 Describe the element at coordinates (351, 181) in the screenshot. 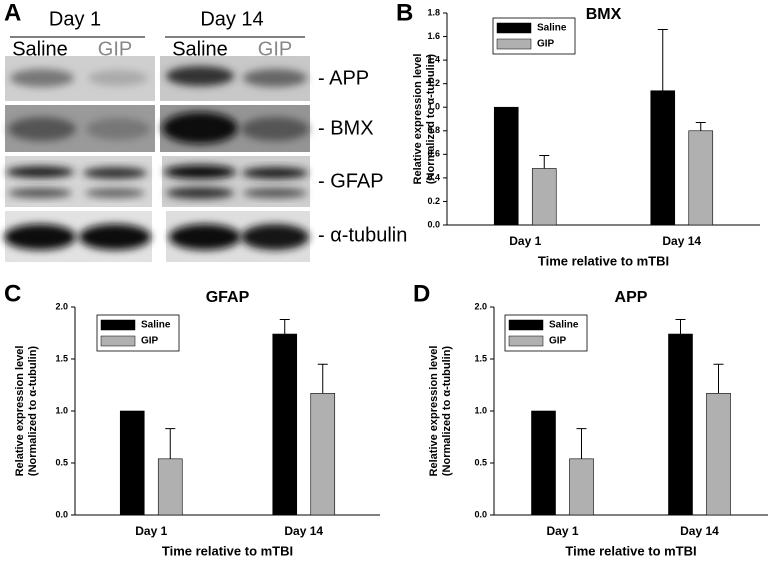

I see `protein-label: - GFAP` at that location.